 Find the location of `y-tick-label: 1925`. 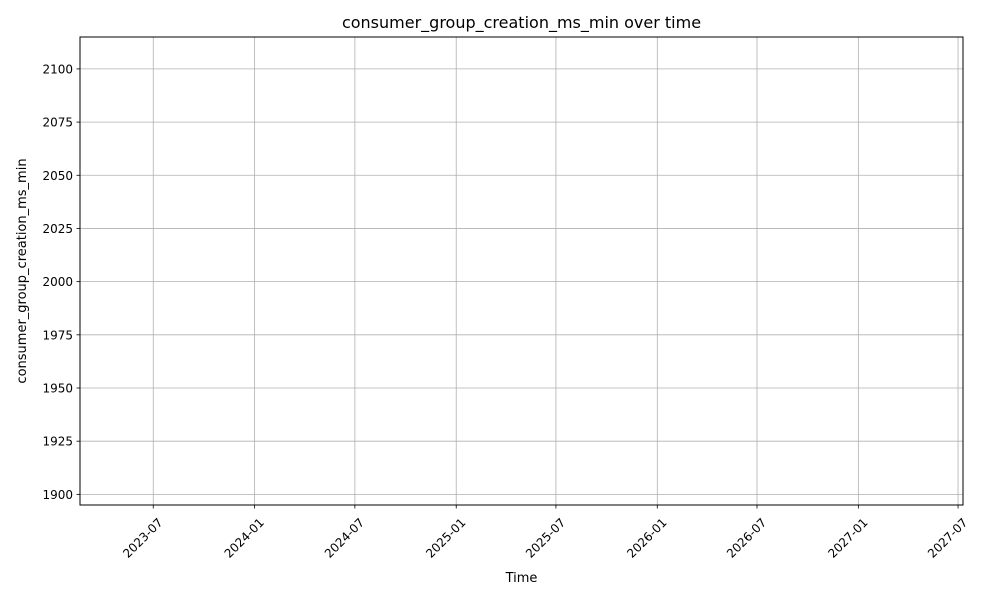

y-tick-label: 1925 is located at coordinates (57, 442).